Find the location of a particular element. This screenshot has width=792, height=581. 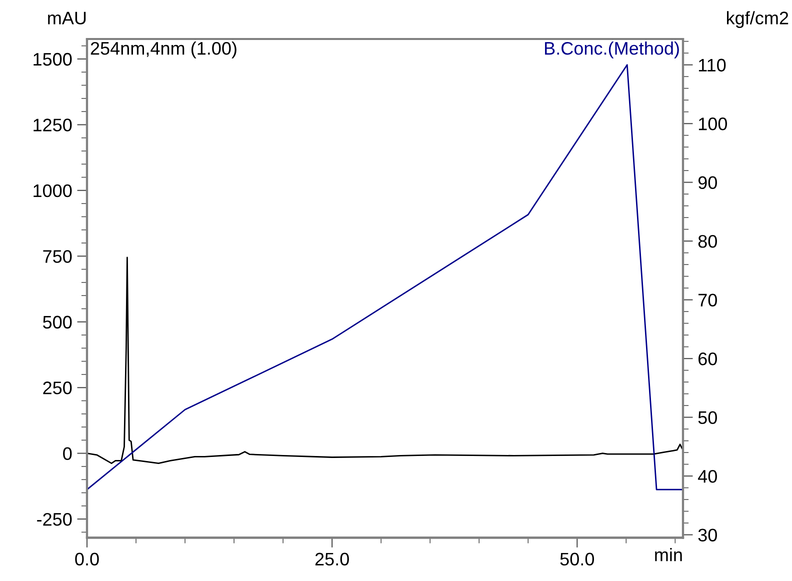

y2-tick-label: 60 is located at coordinates (707, 359).